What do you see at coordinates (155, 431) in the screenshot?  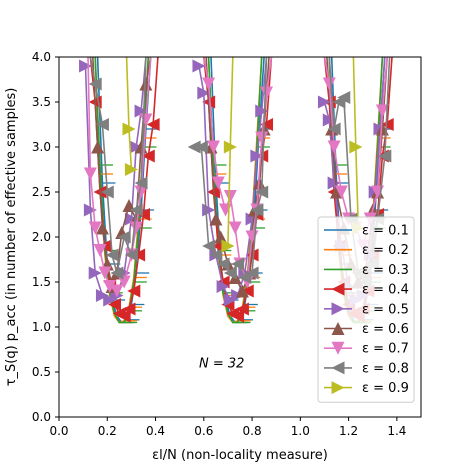 I see `x-tick-label: 0.4` at bounding box center [155, 431].